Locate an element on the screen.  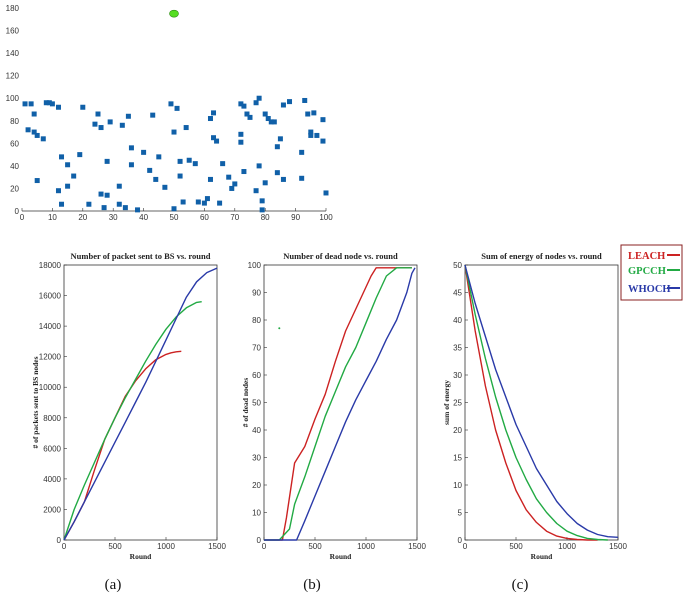
y-tick-label: 40 is located at coordinates (256, 430).